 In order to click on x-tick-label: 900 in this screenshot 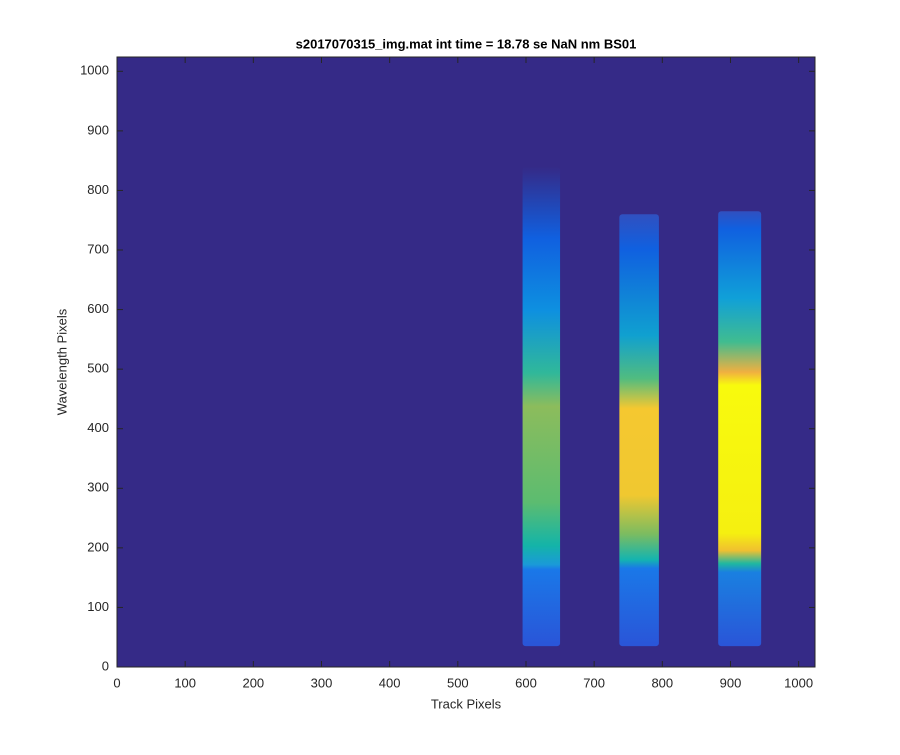, I will do `click(731, 682)`.